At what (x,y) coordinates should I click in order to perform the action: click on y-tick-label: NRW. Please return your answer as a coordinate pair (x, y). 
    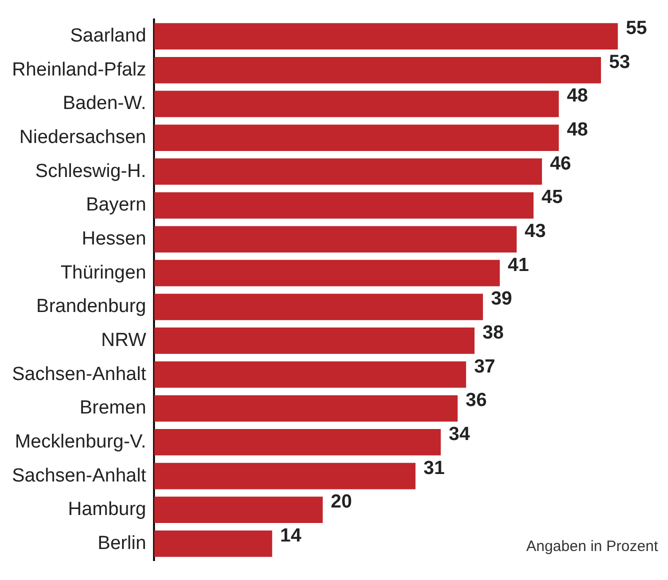
    Looking at the image, I should click on (123, 340).